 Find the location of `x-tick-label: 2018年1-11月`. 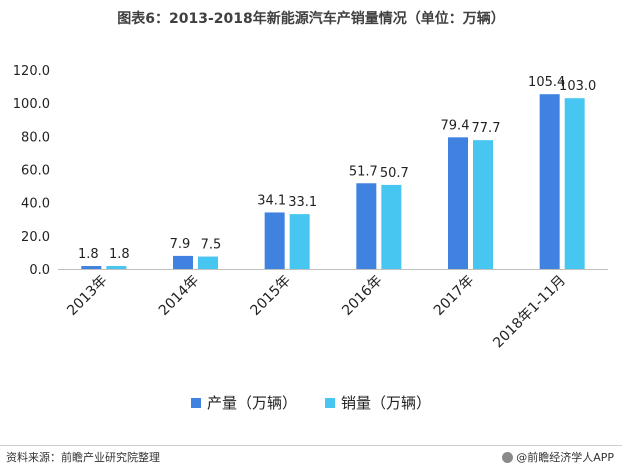

x-tick-label: 2018年1-11月 is located at coordinates (529, 312).